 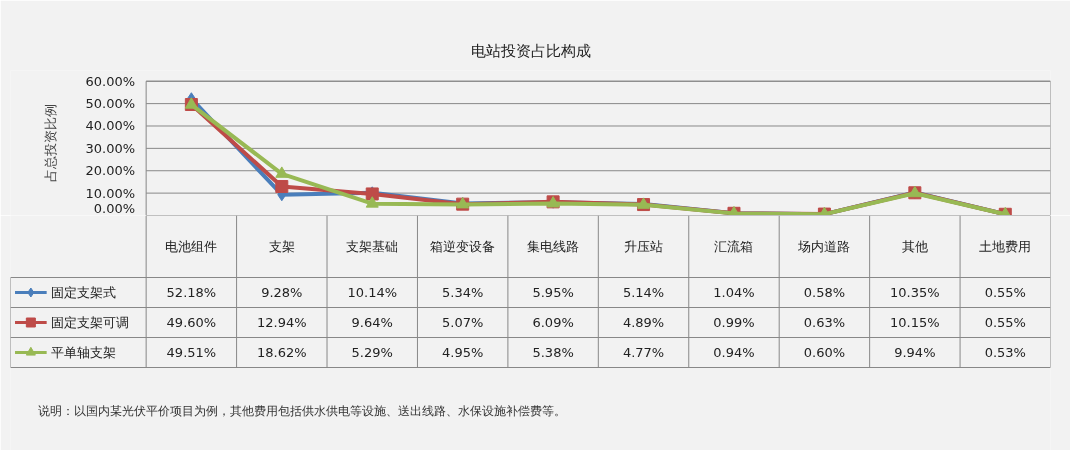 I want to click on x-tick-label: 支架, so click(x=281, y=246).